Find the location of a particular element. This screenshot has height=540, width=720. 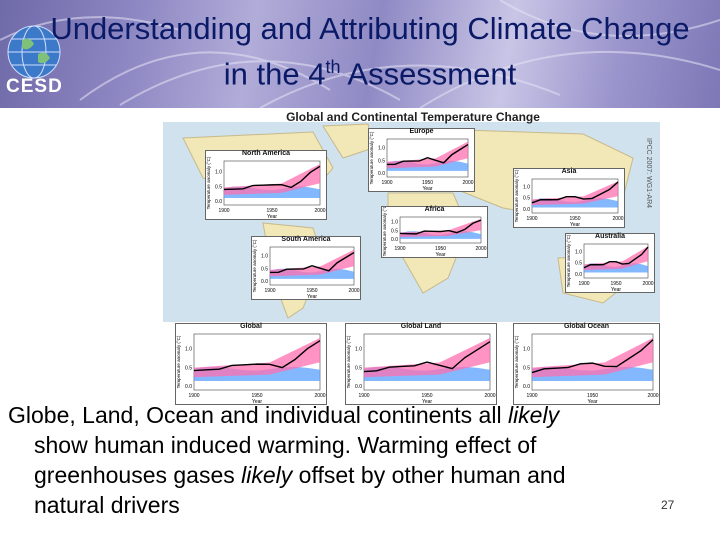

caption-line-3-emphasis: likely is located at coordinates (267, 475).